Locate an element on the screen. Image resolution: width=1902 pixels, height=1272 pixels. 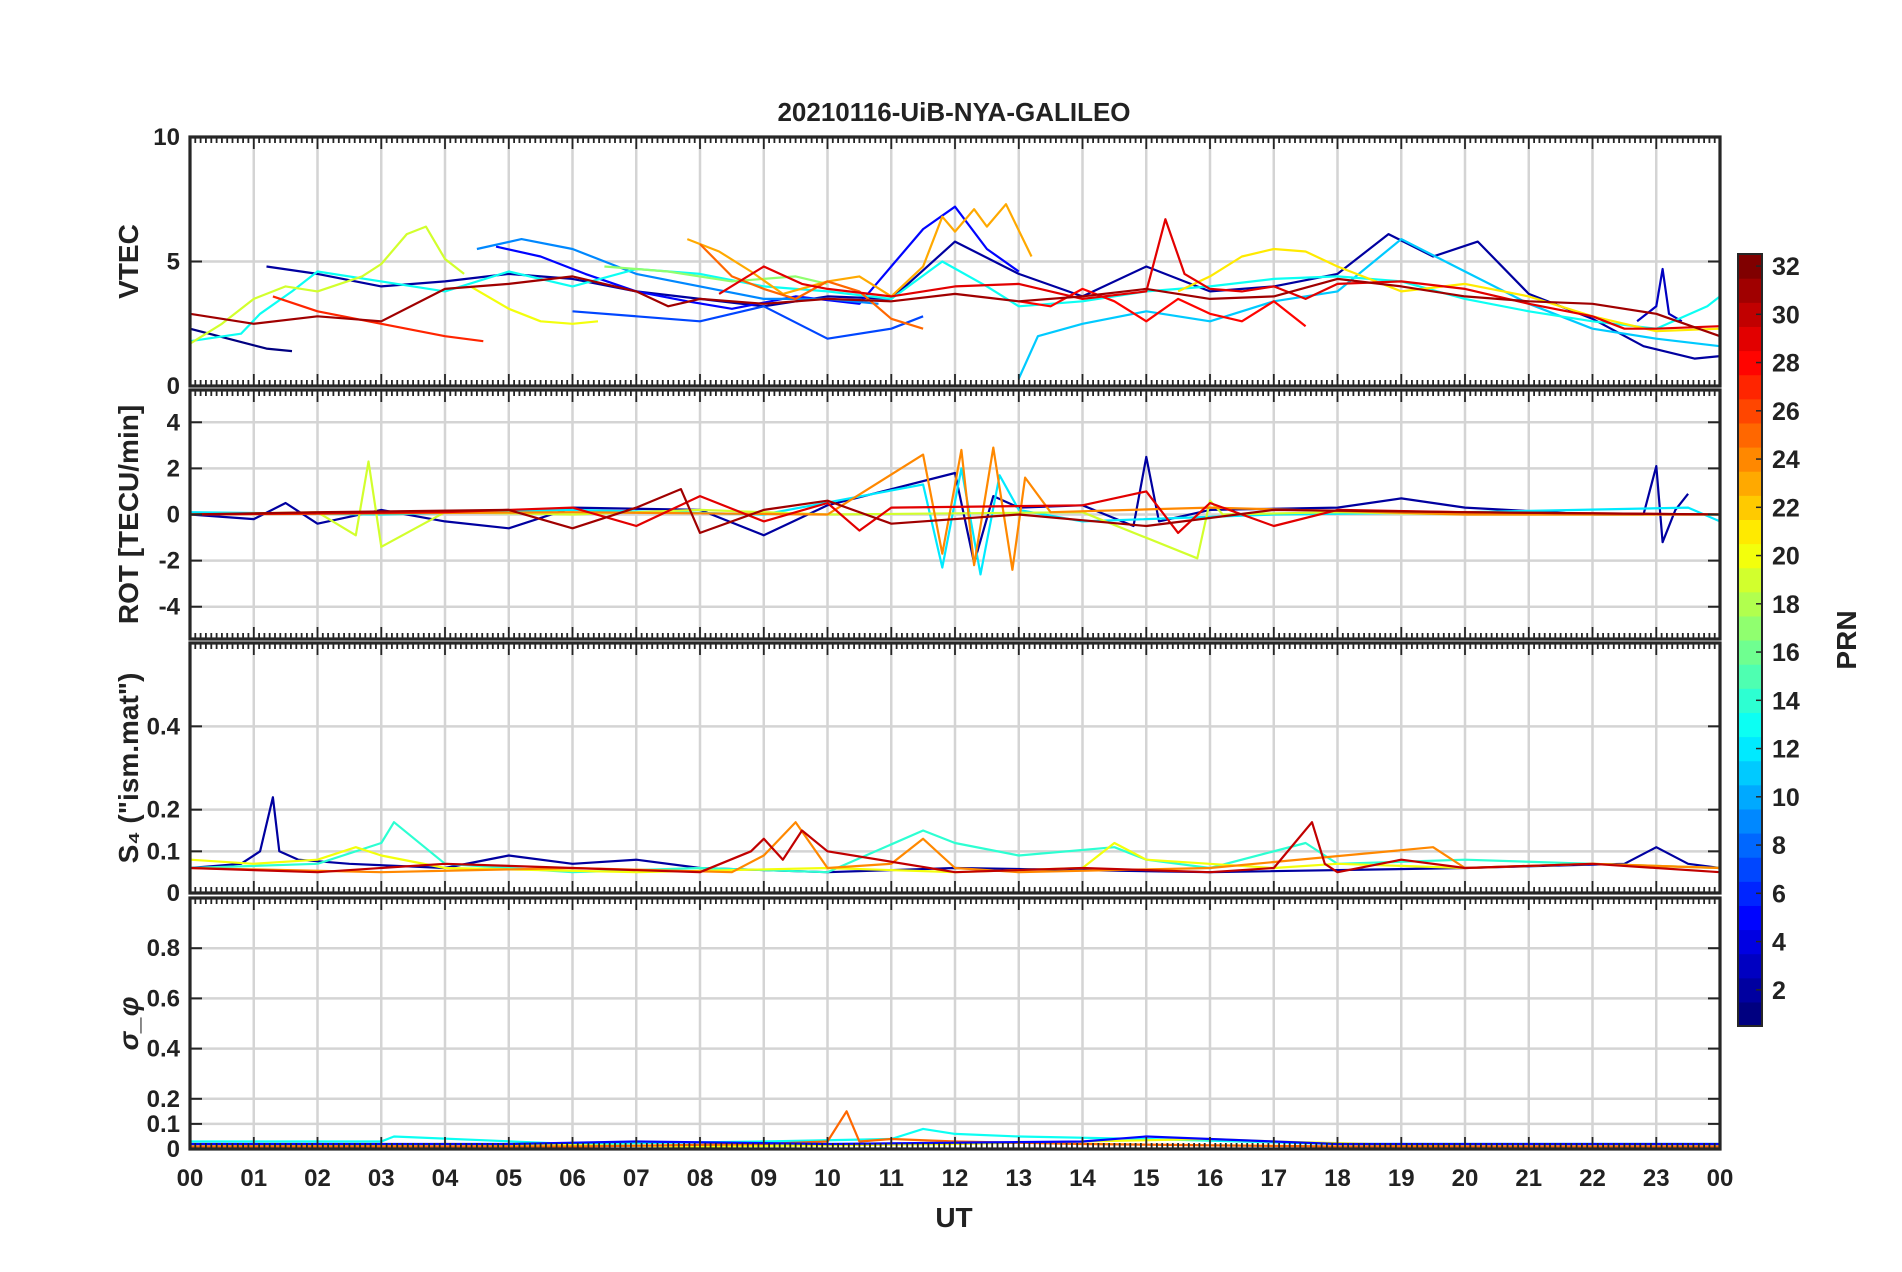
y-axis-label: VTEC is located at coordinates (128, 261).